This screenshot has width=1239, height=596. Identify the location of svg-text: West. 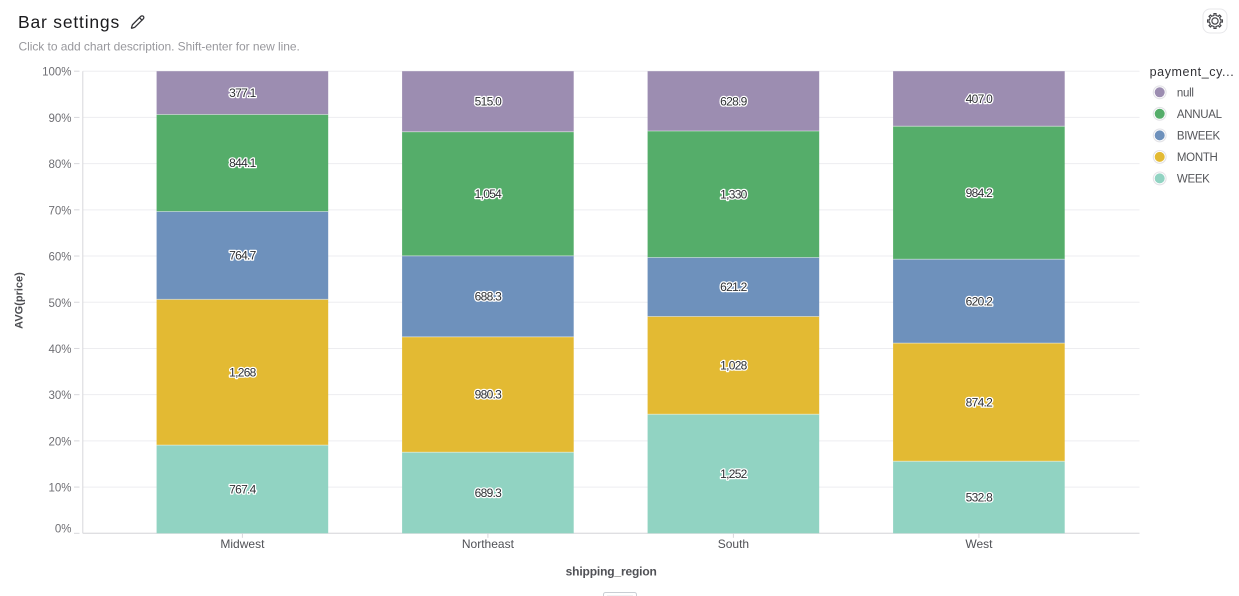
(979, 544).